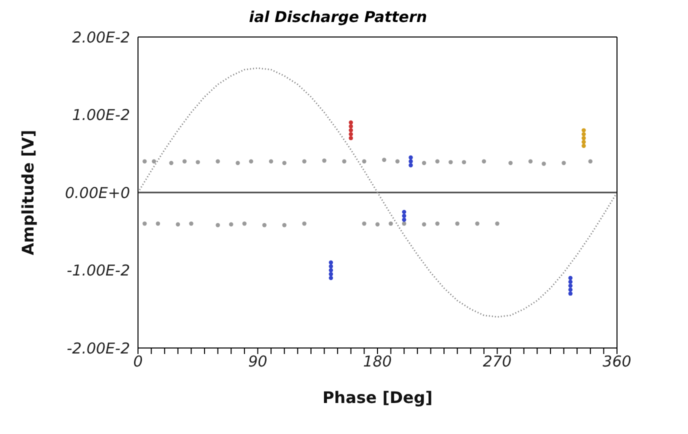 The height and width of the screenshot is (434, 688). I want to click on y-tick-label: 2.00E-2, so click(101, 37).